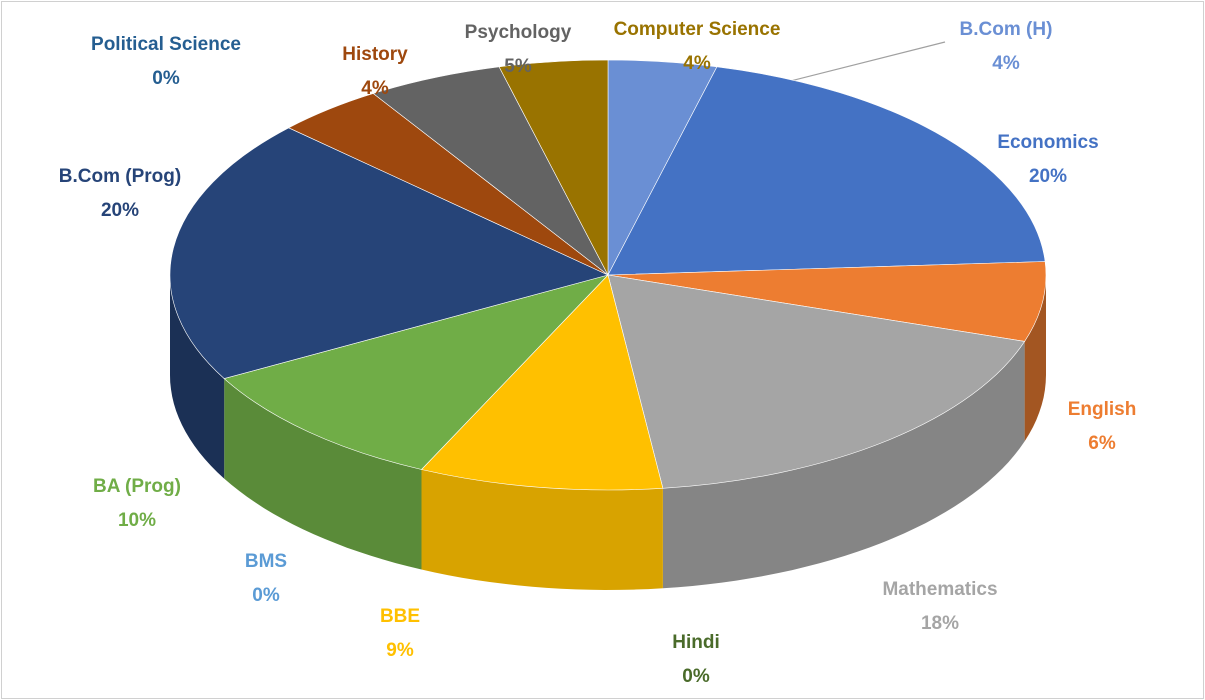  What do you see at coordinates (137, 520) in the screenshot?
I see `slice-value-label: 10%` at bounding box center [137, 520].